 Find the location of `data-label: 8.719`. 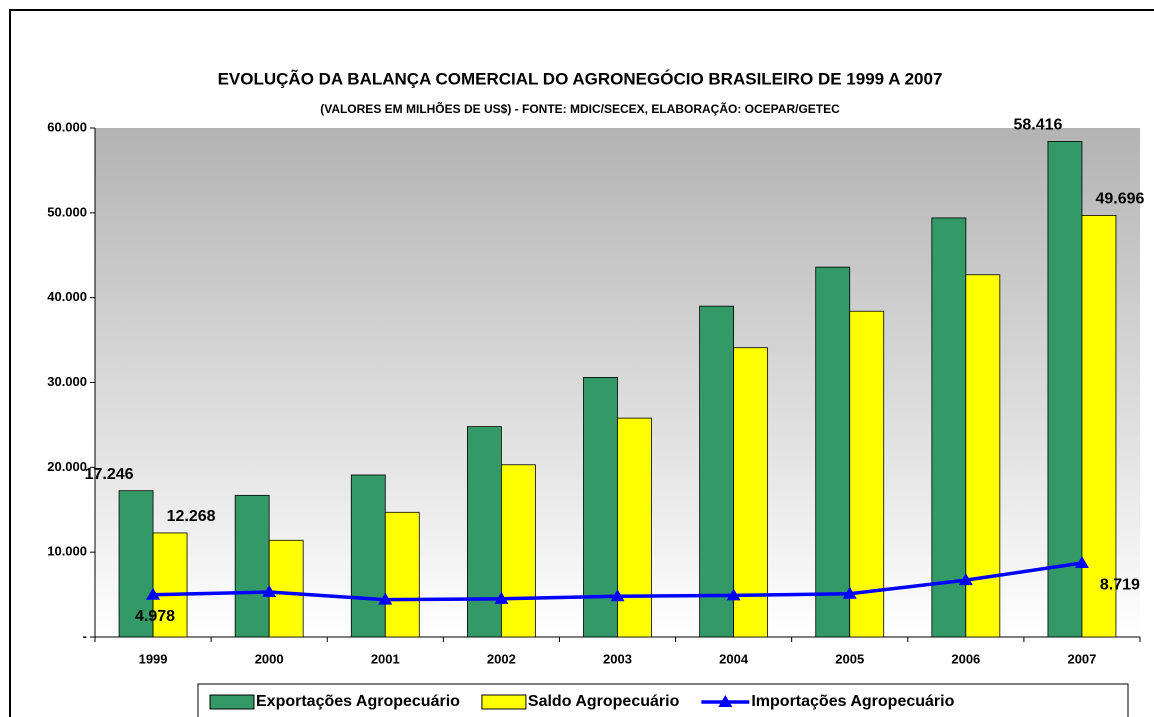

data-label: 8.719 is located at coordinates (1120, 584).